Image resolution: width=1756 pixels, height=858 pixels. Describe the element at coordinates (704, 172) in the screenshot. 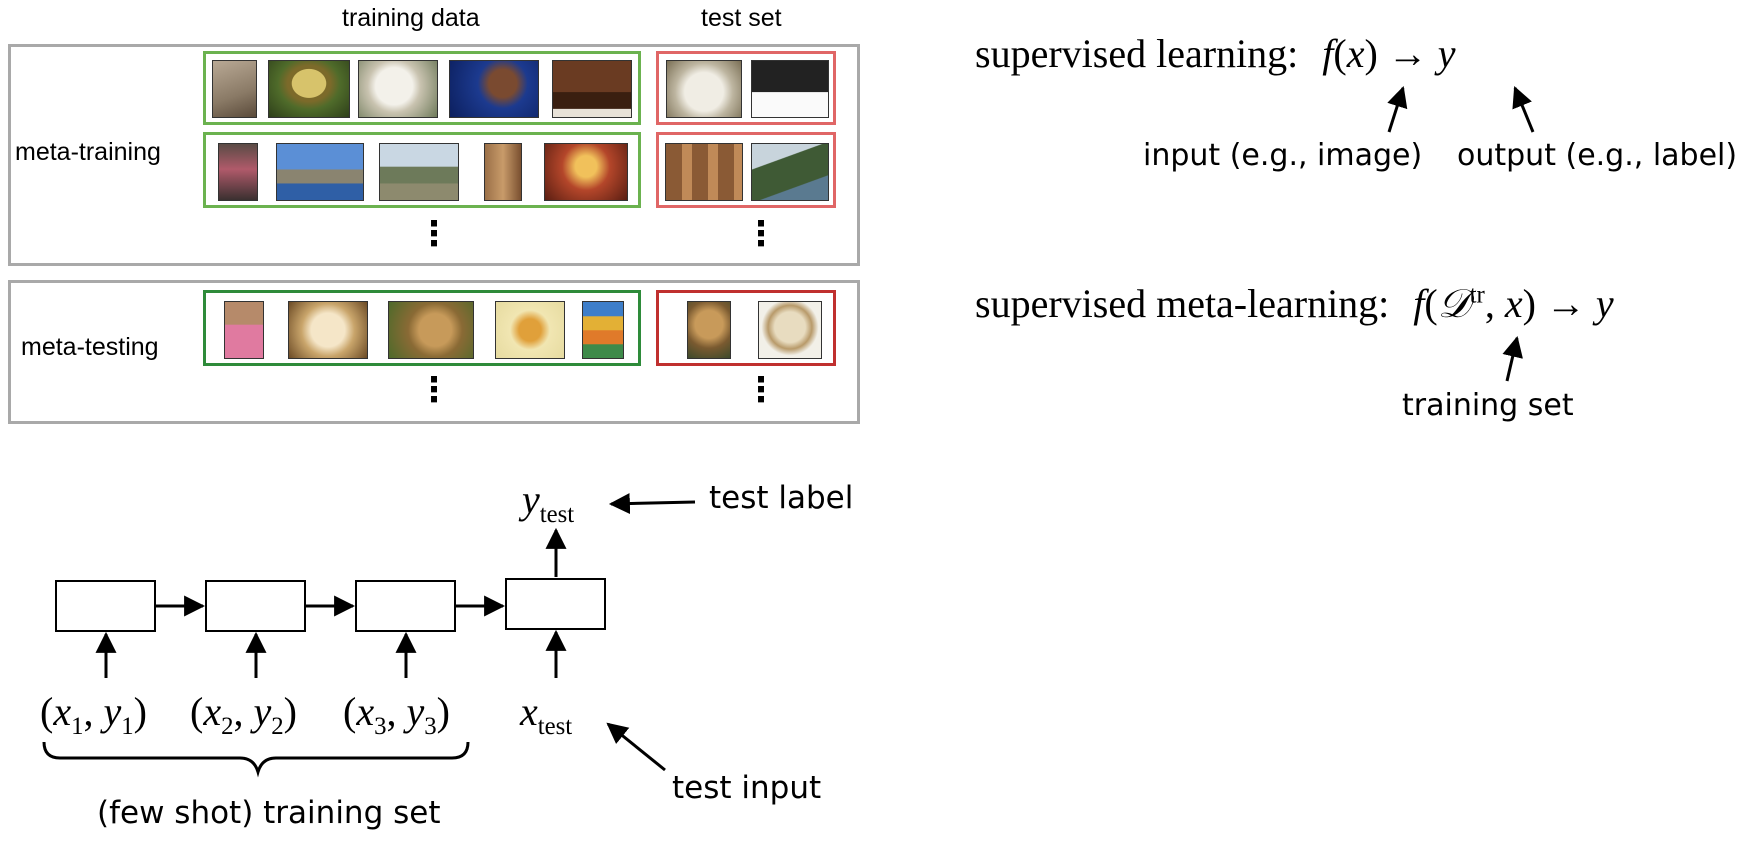

I see `image-barrels` at that location.